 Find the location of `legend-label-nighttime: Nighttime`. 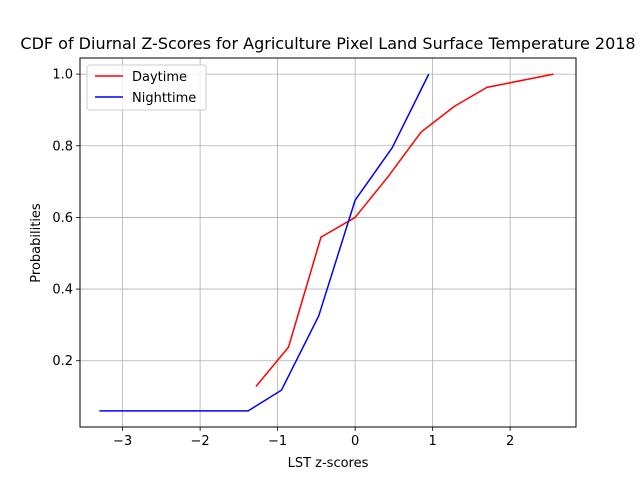

legend-label-nighttime: Nighttime is located at coordinates (164, 98).